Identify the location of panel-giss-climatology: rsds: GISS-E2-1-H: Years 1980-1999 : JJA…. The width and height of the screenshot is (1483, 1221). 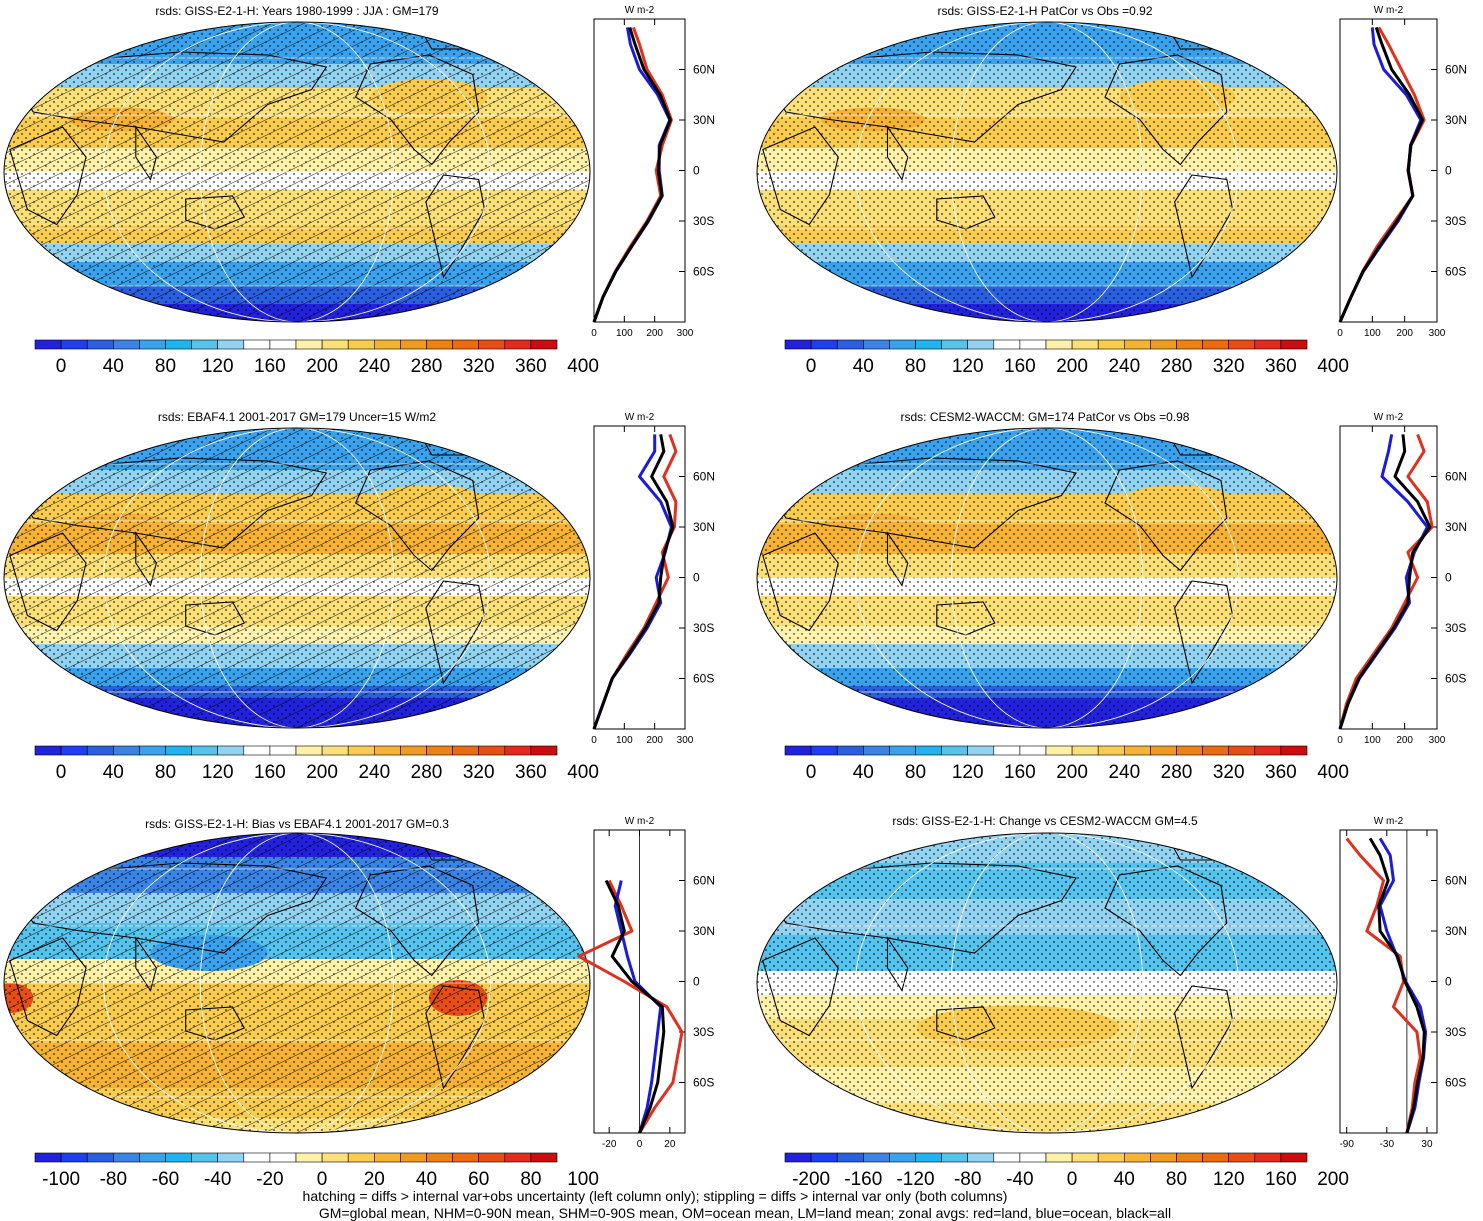
(359, 190).